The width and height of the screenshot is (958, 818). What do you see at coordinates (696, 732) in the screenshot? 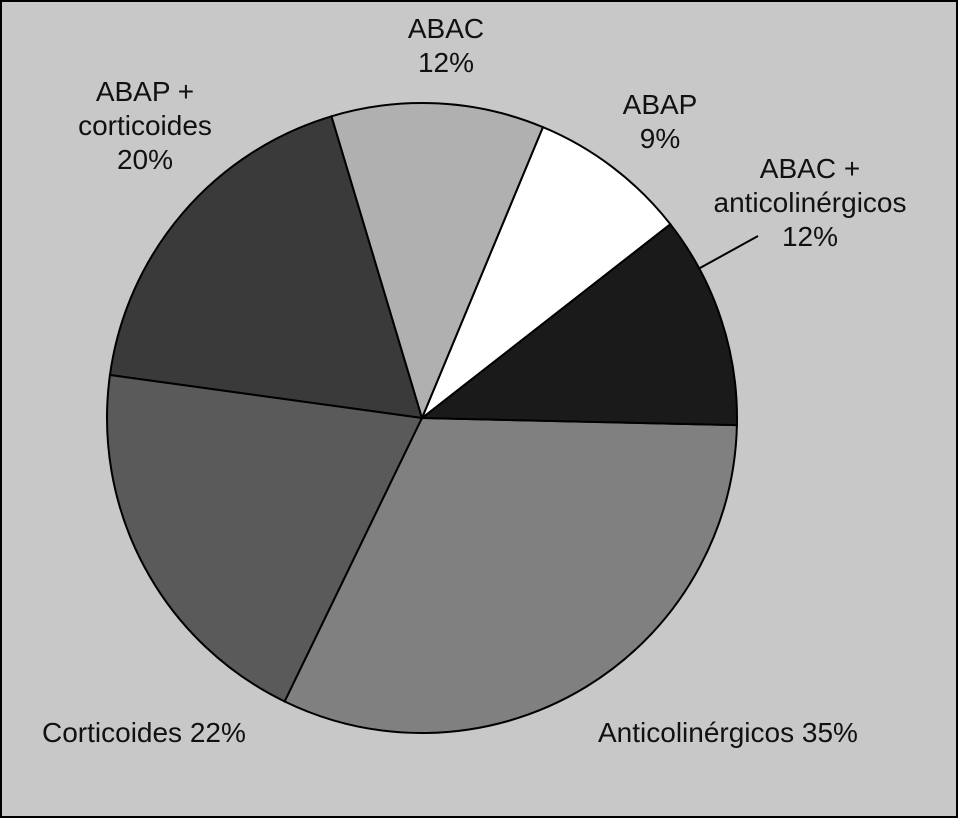
I see `category-label: Anticolinérgicos` at bounding box center [696, 732].